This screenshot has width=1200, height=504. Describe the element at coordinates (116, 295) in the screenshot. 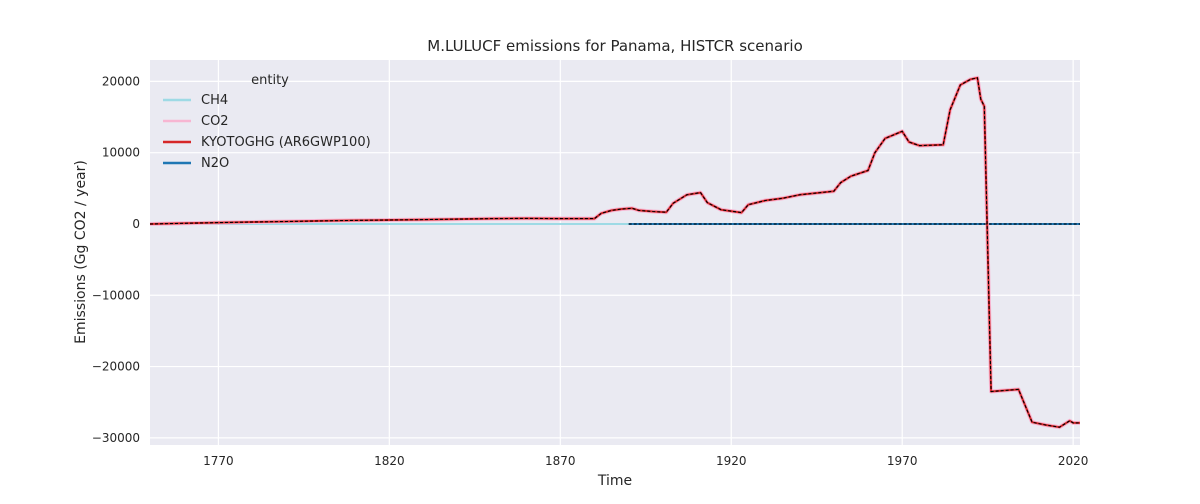

I see `y-tick-label: −10000` at that location.